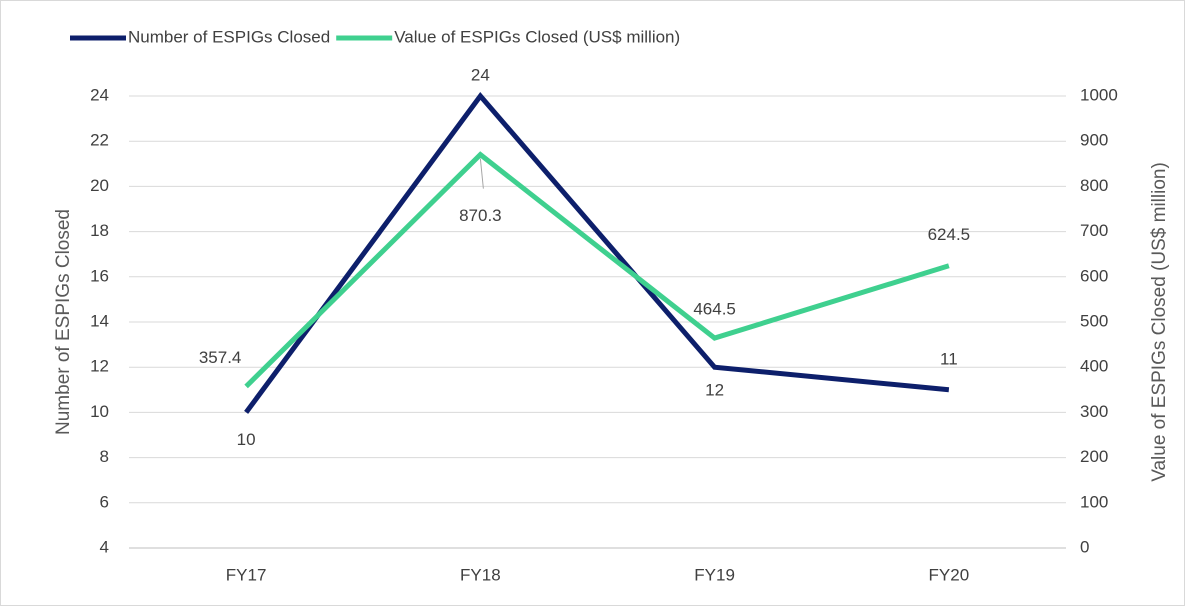 This screenshot has height=607, width=1186. What do you see at coordinates (1159, 322) in the screenshot?
I see `y2-axis-title: Value of ESPIGs Closed (US$ million)` at bounding box center [1159, 322].